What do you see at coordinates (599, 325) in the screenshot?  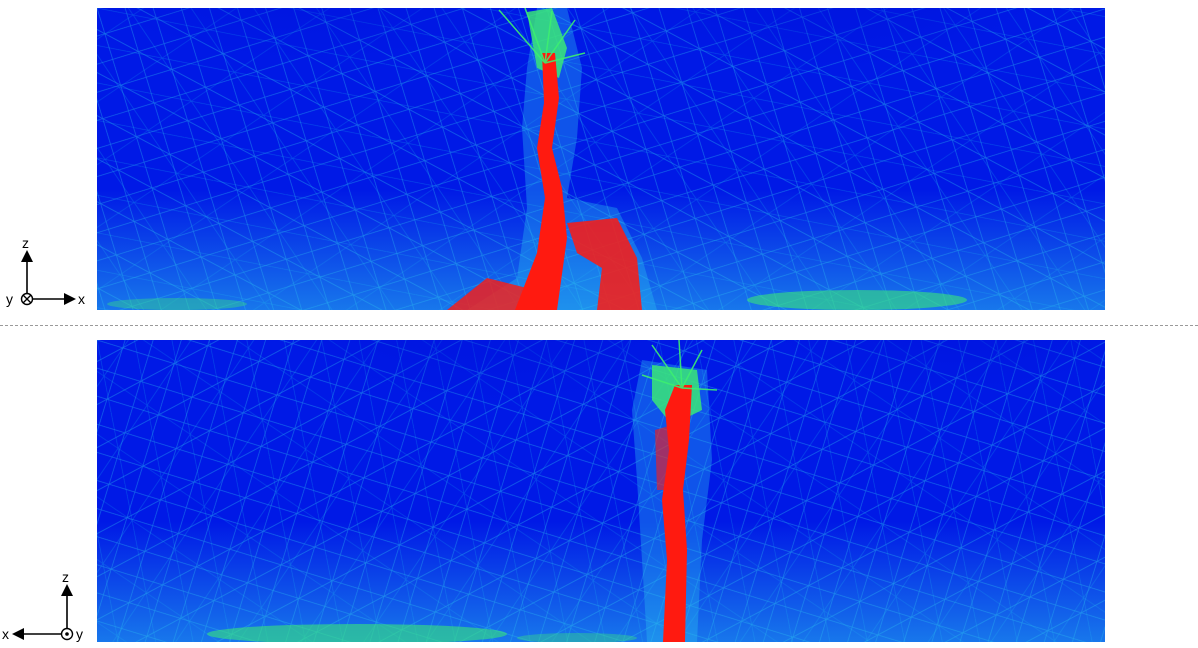 I see `panel-separator` at bounding box center [599, 325].